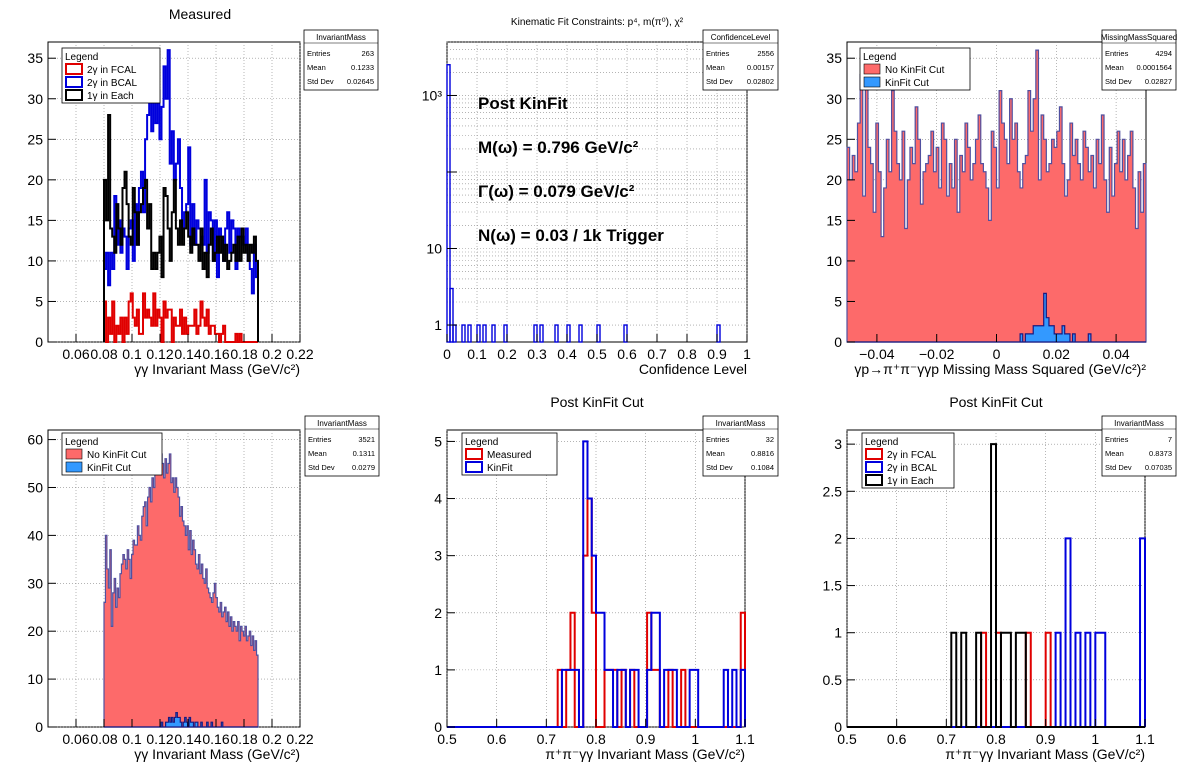  What do you see at coordinates (770, 439) in the screenshot?
I see `stats-value: 32` at bounding box center [770, 439].